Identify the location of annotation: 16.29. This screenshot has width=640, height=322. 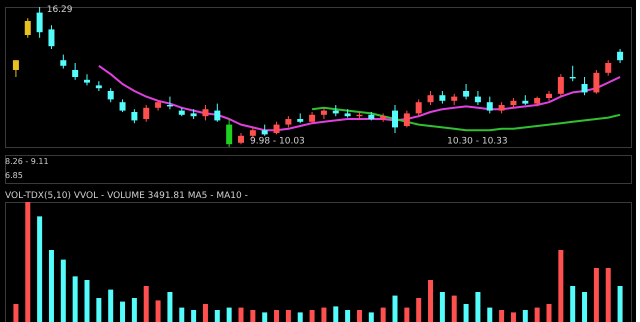
(59, 10).